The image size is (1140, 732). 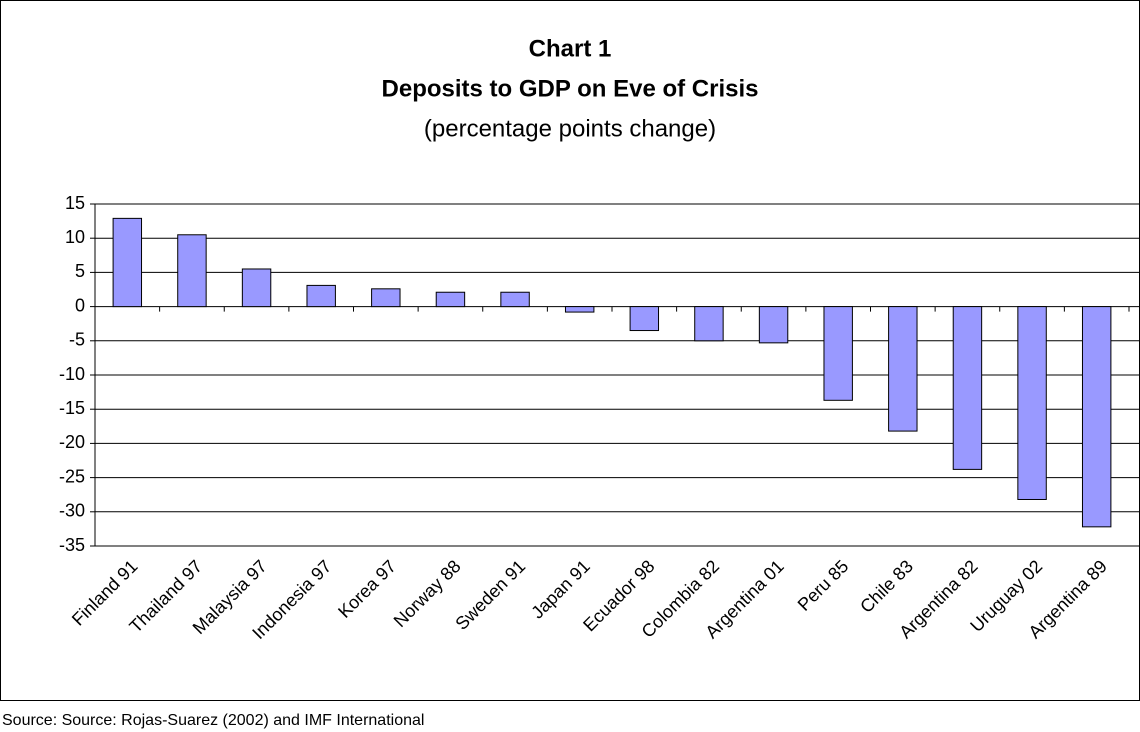 I want to click on chart-subtitle: (percentage points change), so click(x=570, y=128).